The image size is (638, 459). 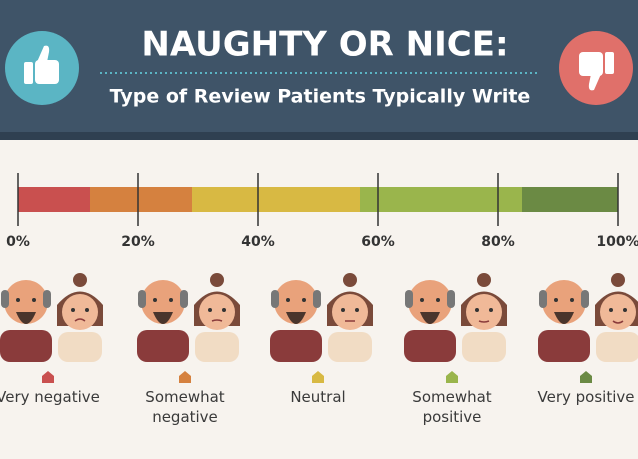 I want to click on thumbs-up-hand, so click(x=41, y=64).